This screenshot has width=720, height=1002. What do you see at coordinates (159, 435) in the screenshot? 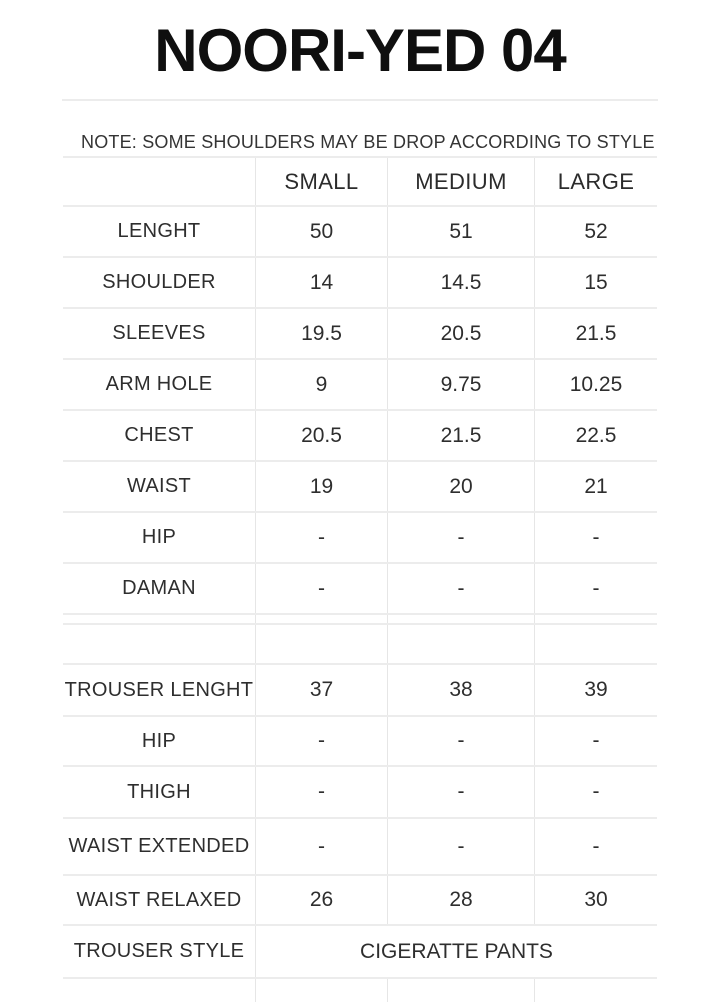
I see `row-label: CHEST` at bounding box center [159, 435].